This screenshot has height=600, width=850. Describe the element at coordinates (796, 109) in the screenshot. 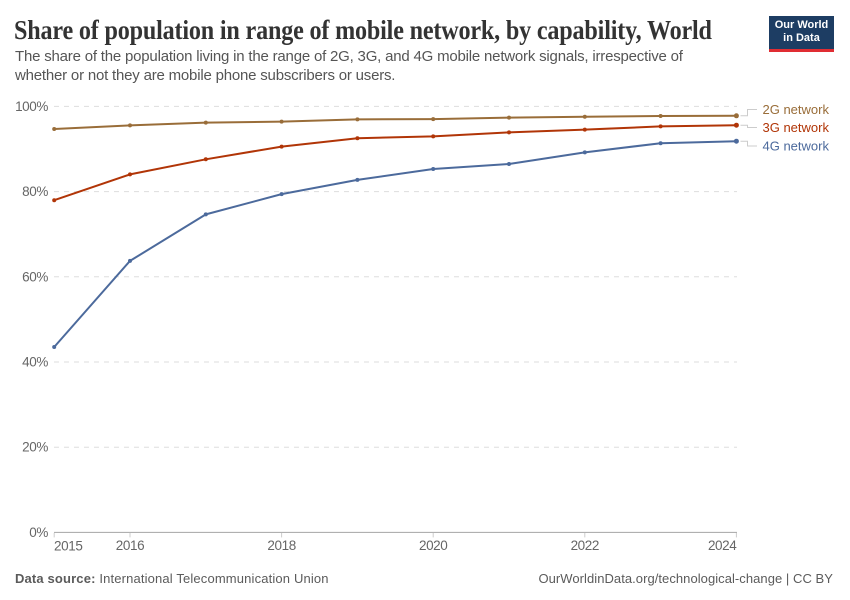

I see `svg-text: 2G network` at that location.